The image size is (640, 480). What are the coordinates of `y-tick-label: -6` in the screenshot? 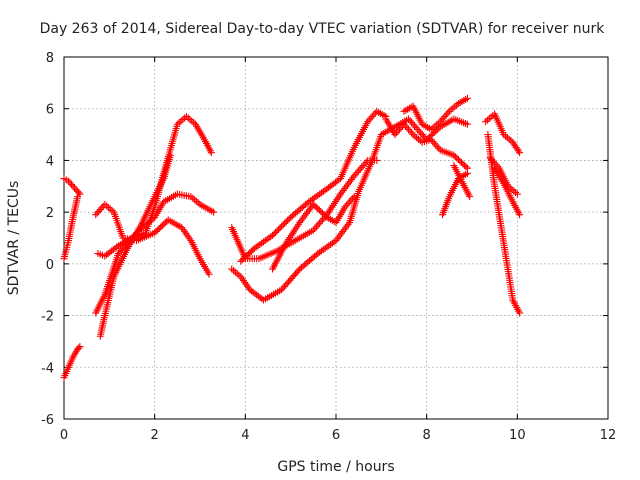 It's located at (47, 420).